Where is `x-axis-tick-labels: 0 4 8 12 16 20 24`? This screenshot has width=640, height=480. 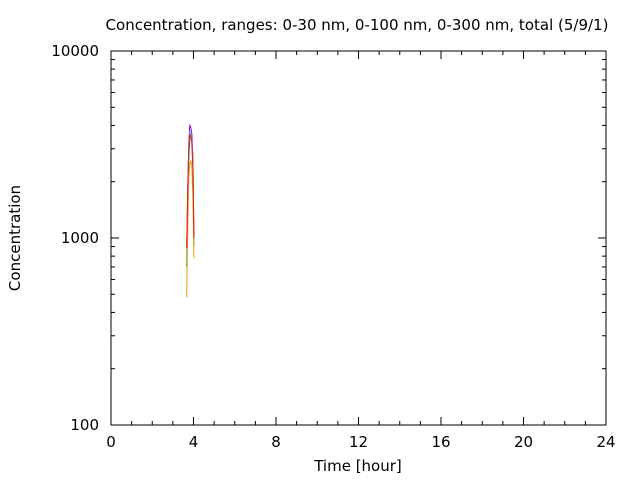
x-axis-tick-labels: 0 4 8 12 16 20 24 is located at coordinates (360, 442).